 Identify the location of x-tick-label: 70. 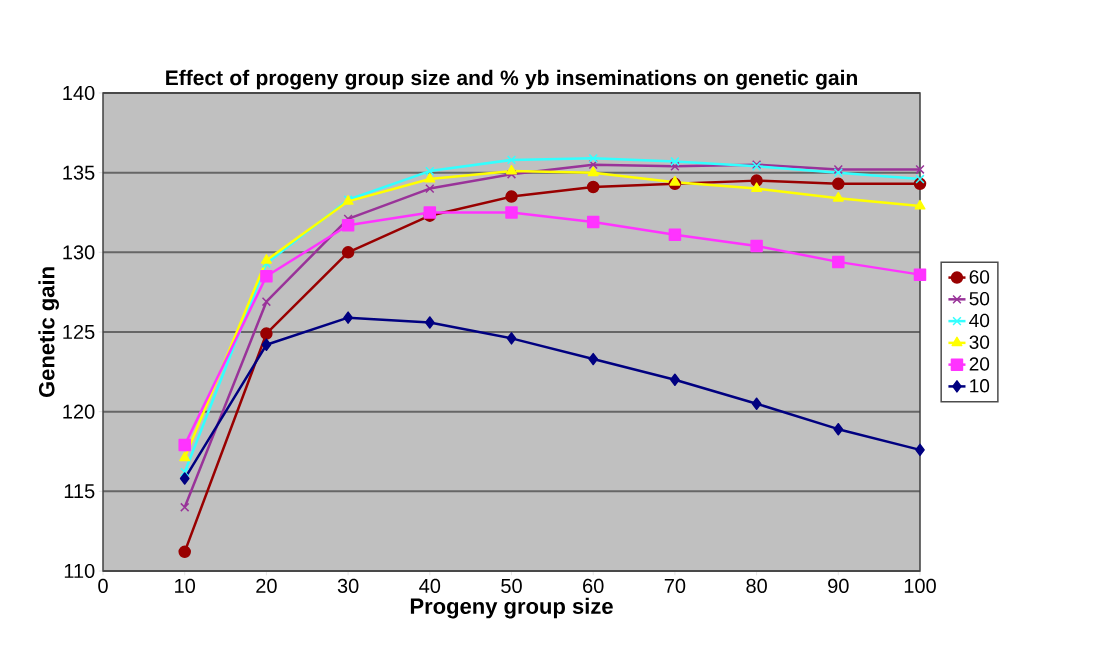
(675, 585).